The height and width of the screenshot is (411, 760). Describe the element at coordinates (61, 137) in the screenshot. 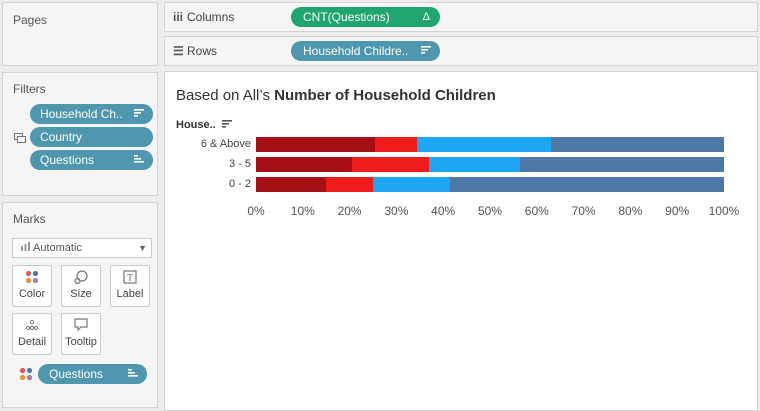

I see `filter-pill-label: Country` at that location.